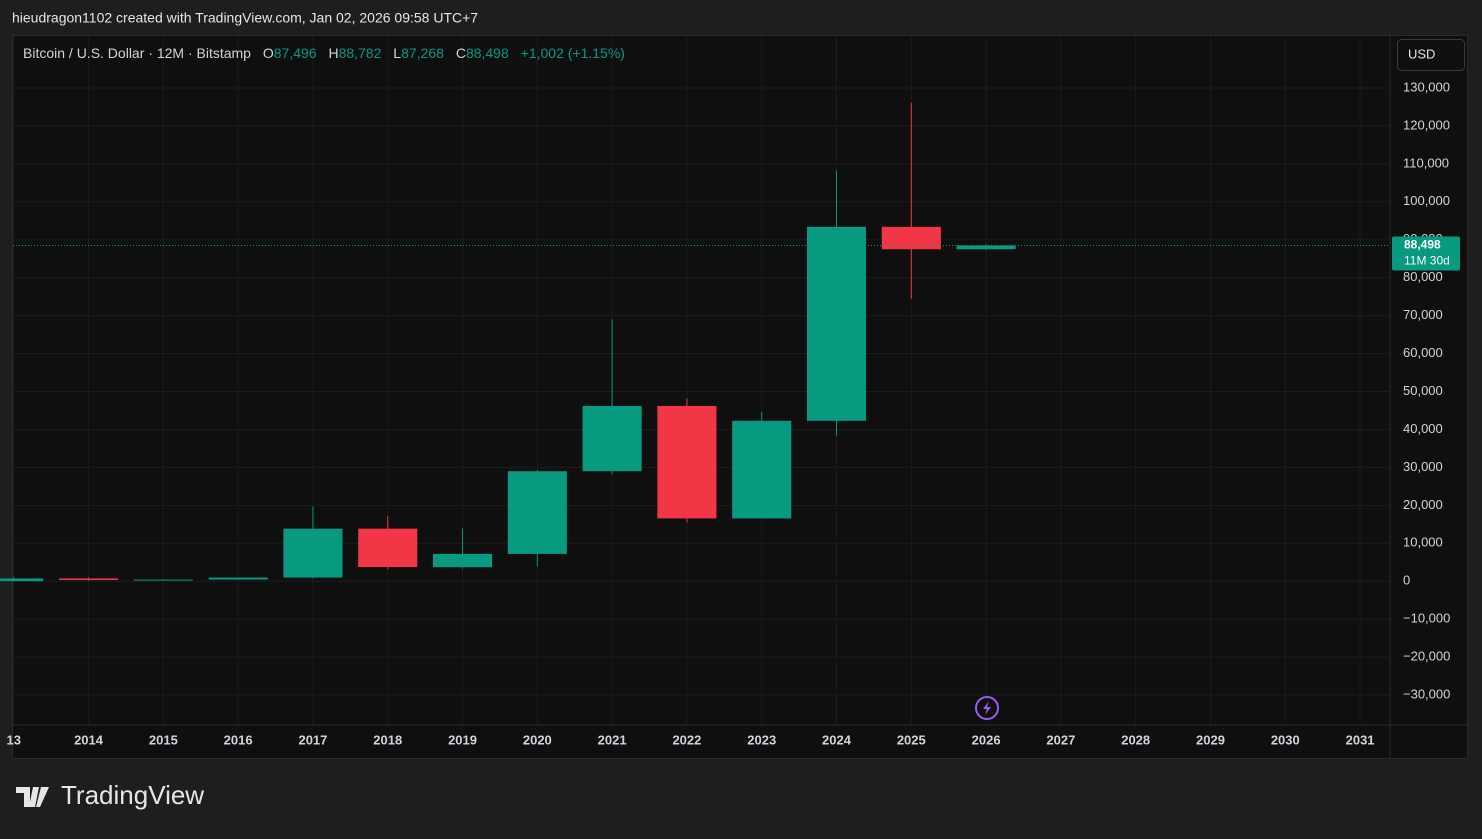 The width and height of the screenshot is (1482, 839). I want to click on high-value: 88,782, so click(360, 53).